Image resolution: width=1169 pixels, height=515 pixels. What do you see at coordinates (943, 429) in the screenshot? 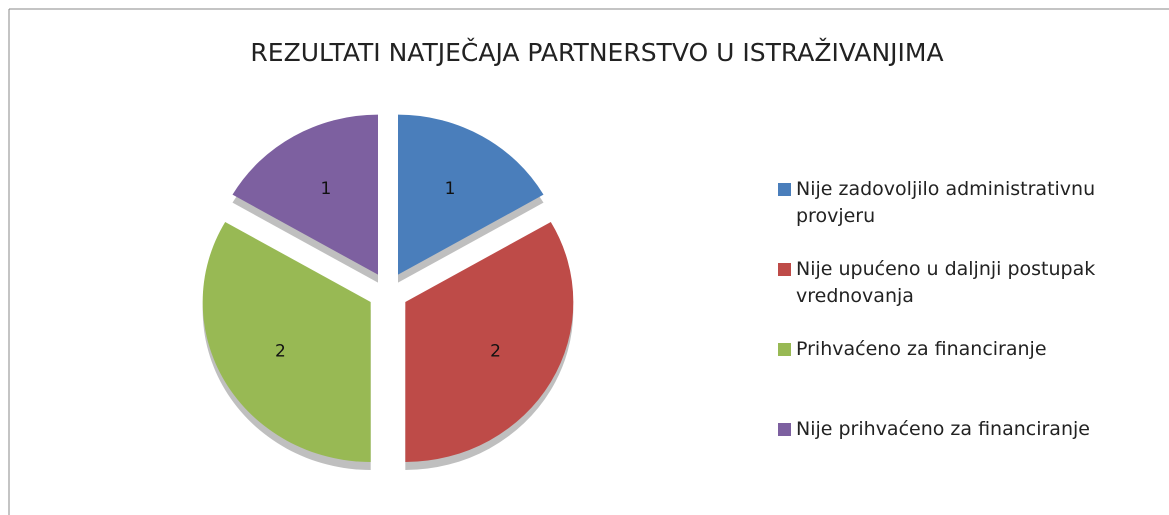
I see `legend-label: Nije prihvaćeno za financiranje` at bounding box center [943, 429].